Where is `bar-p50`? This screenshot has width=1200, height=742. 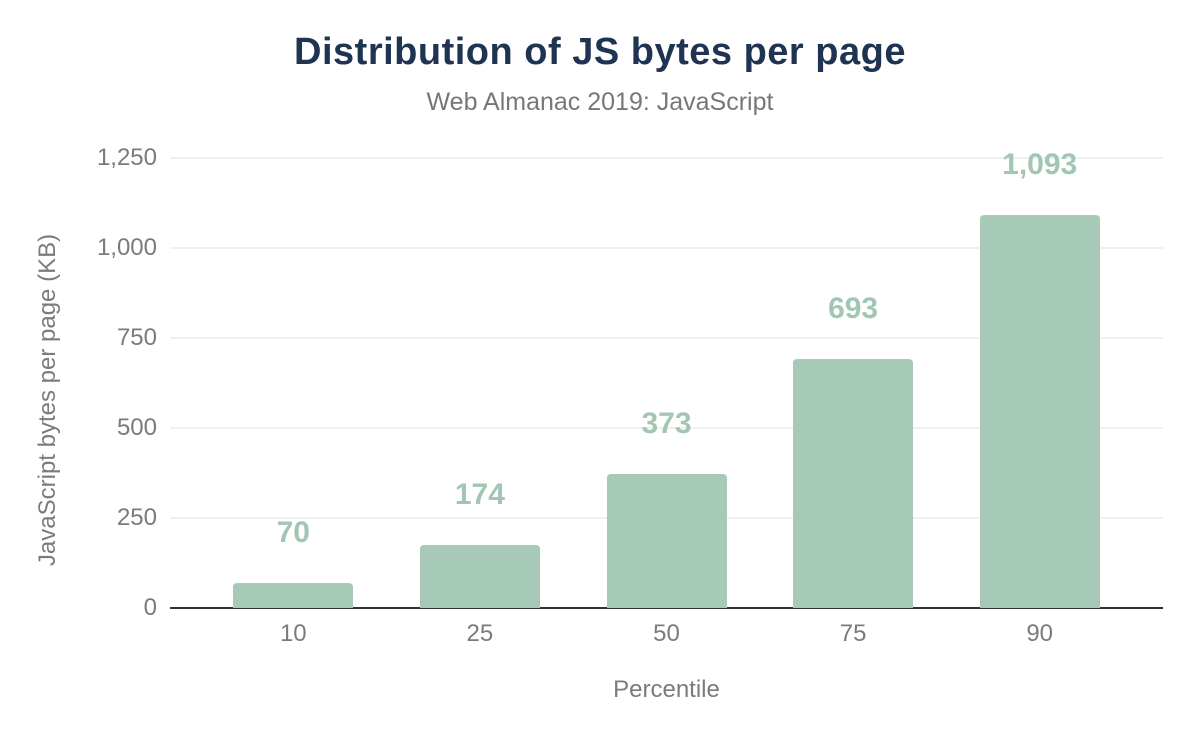 bar-p50 is located at coordinates (666, 541).